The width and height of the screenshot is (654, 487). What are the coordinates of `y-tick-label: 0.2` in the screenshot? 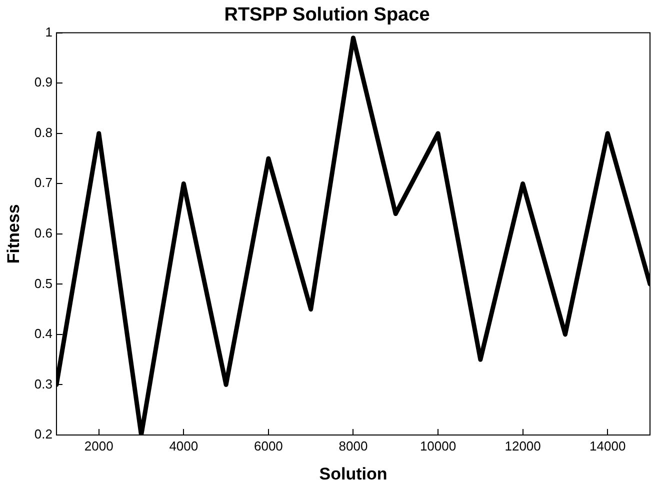 It's located at (43, 434).